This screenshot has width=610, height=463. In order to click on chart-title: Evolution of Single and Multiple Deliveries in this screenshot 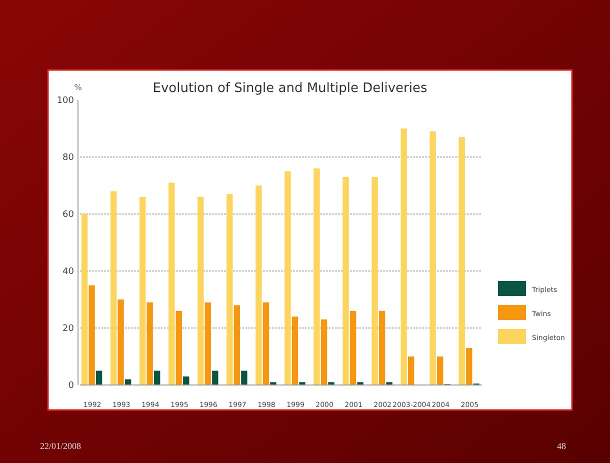, I will do `click(290, 88)`.